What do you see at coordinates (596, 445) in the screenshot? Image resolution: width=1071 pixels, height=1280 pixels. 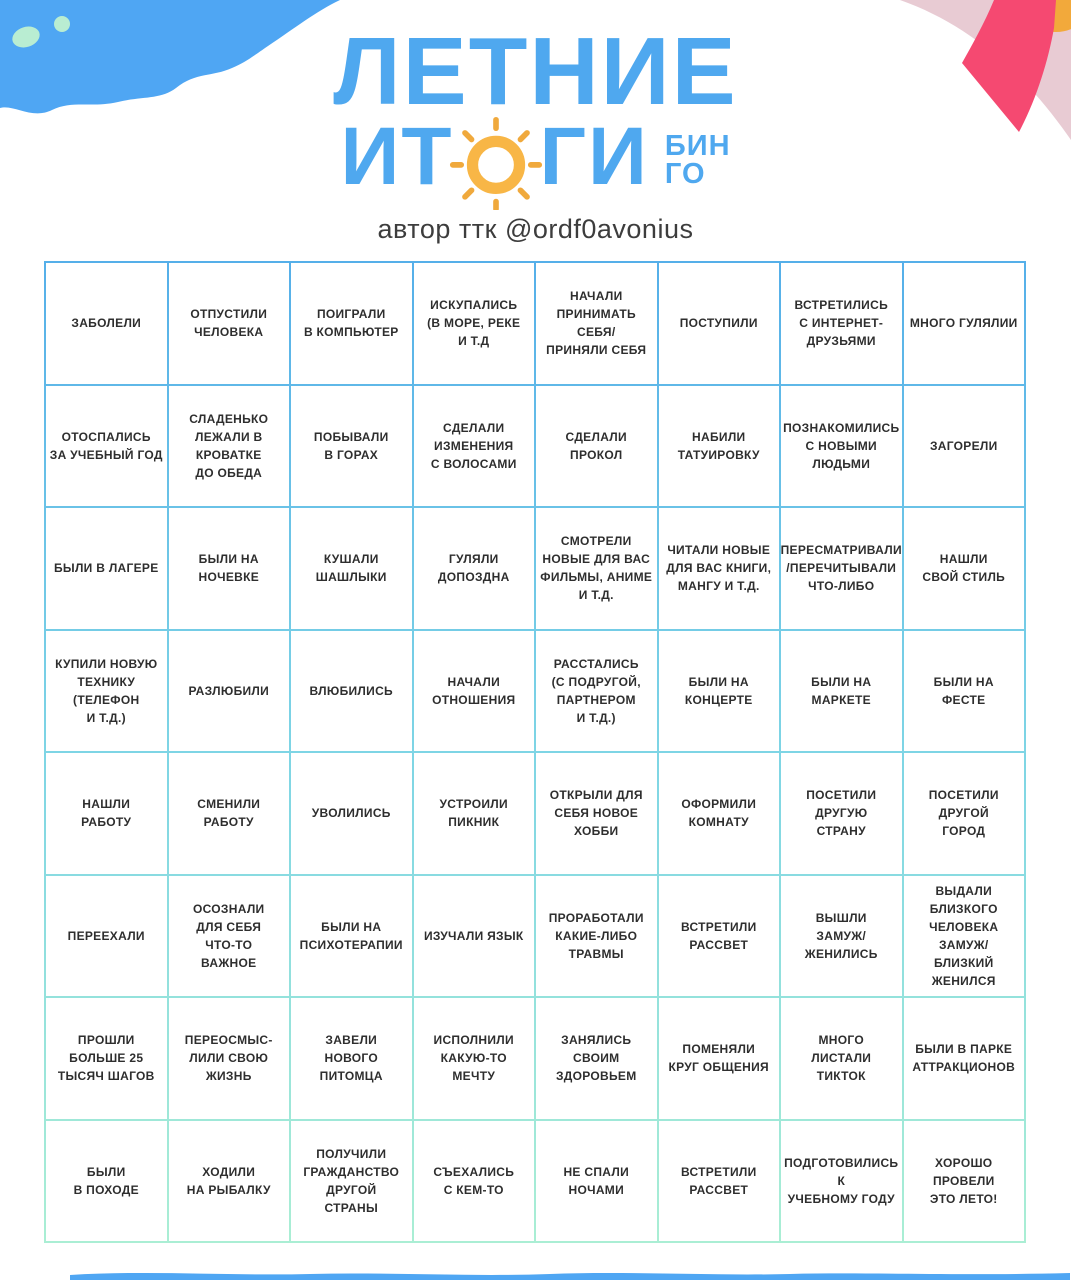 I see `bingo-cell: СДЕЛАЛИ ПРОКОЛ` at bounding box center [596, 445].